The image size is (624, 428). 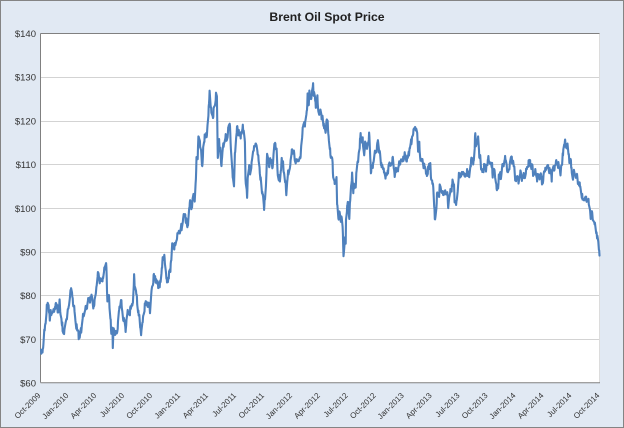 I want to click on svg-text: Oct-2010, so click(x=140, y=406).